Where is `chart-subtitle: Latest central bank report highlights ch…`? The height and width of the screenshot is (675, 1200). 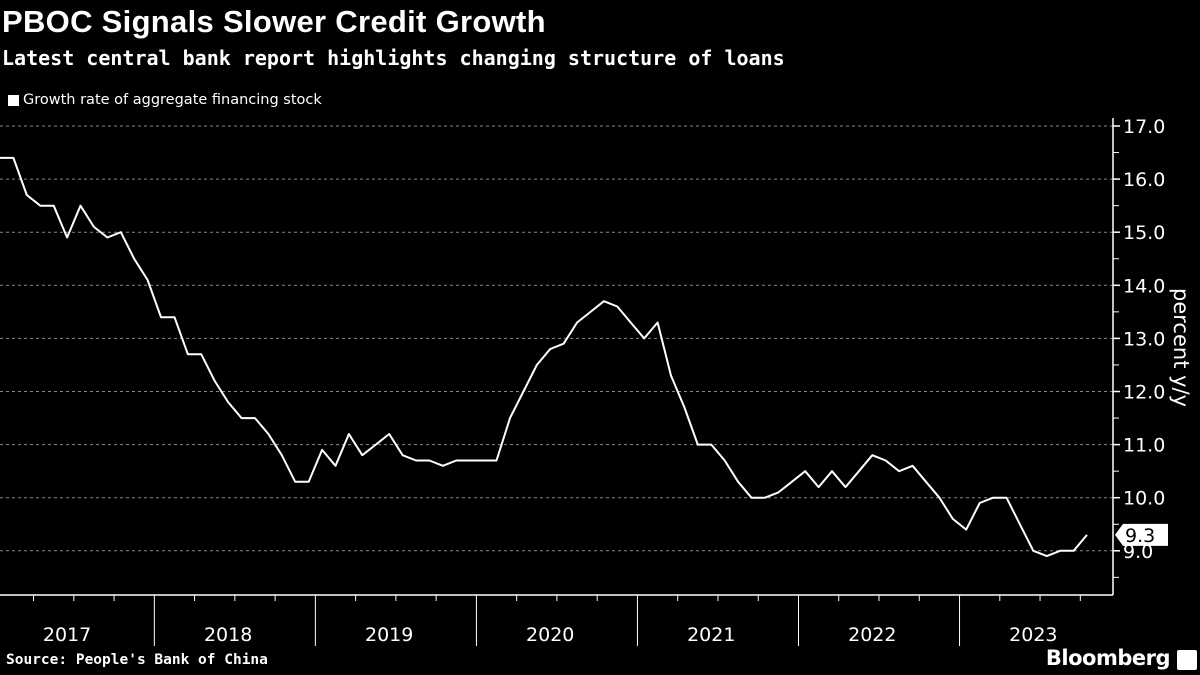
chart-subtitle: Latest central bank report highlights ch… is located at coordinates (393, 58).